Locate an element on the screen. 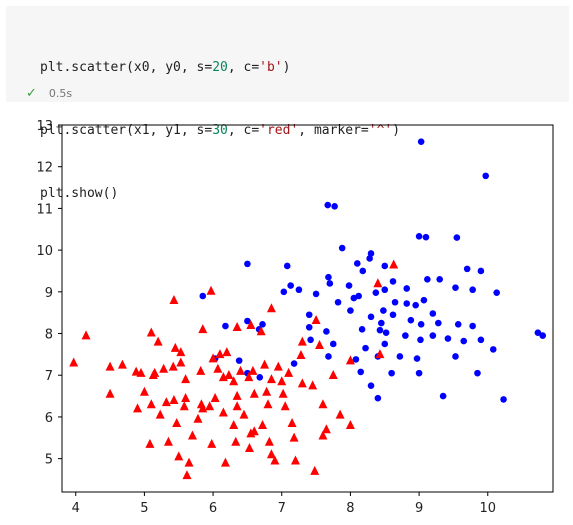 Image resolution: width=573 pixels, height=525 pixels. y-tick-label: 7 is located at coordinates (49, 376).